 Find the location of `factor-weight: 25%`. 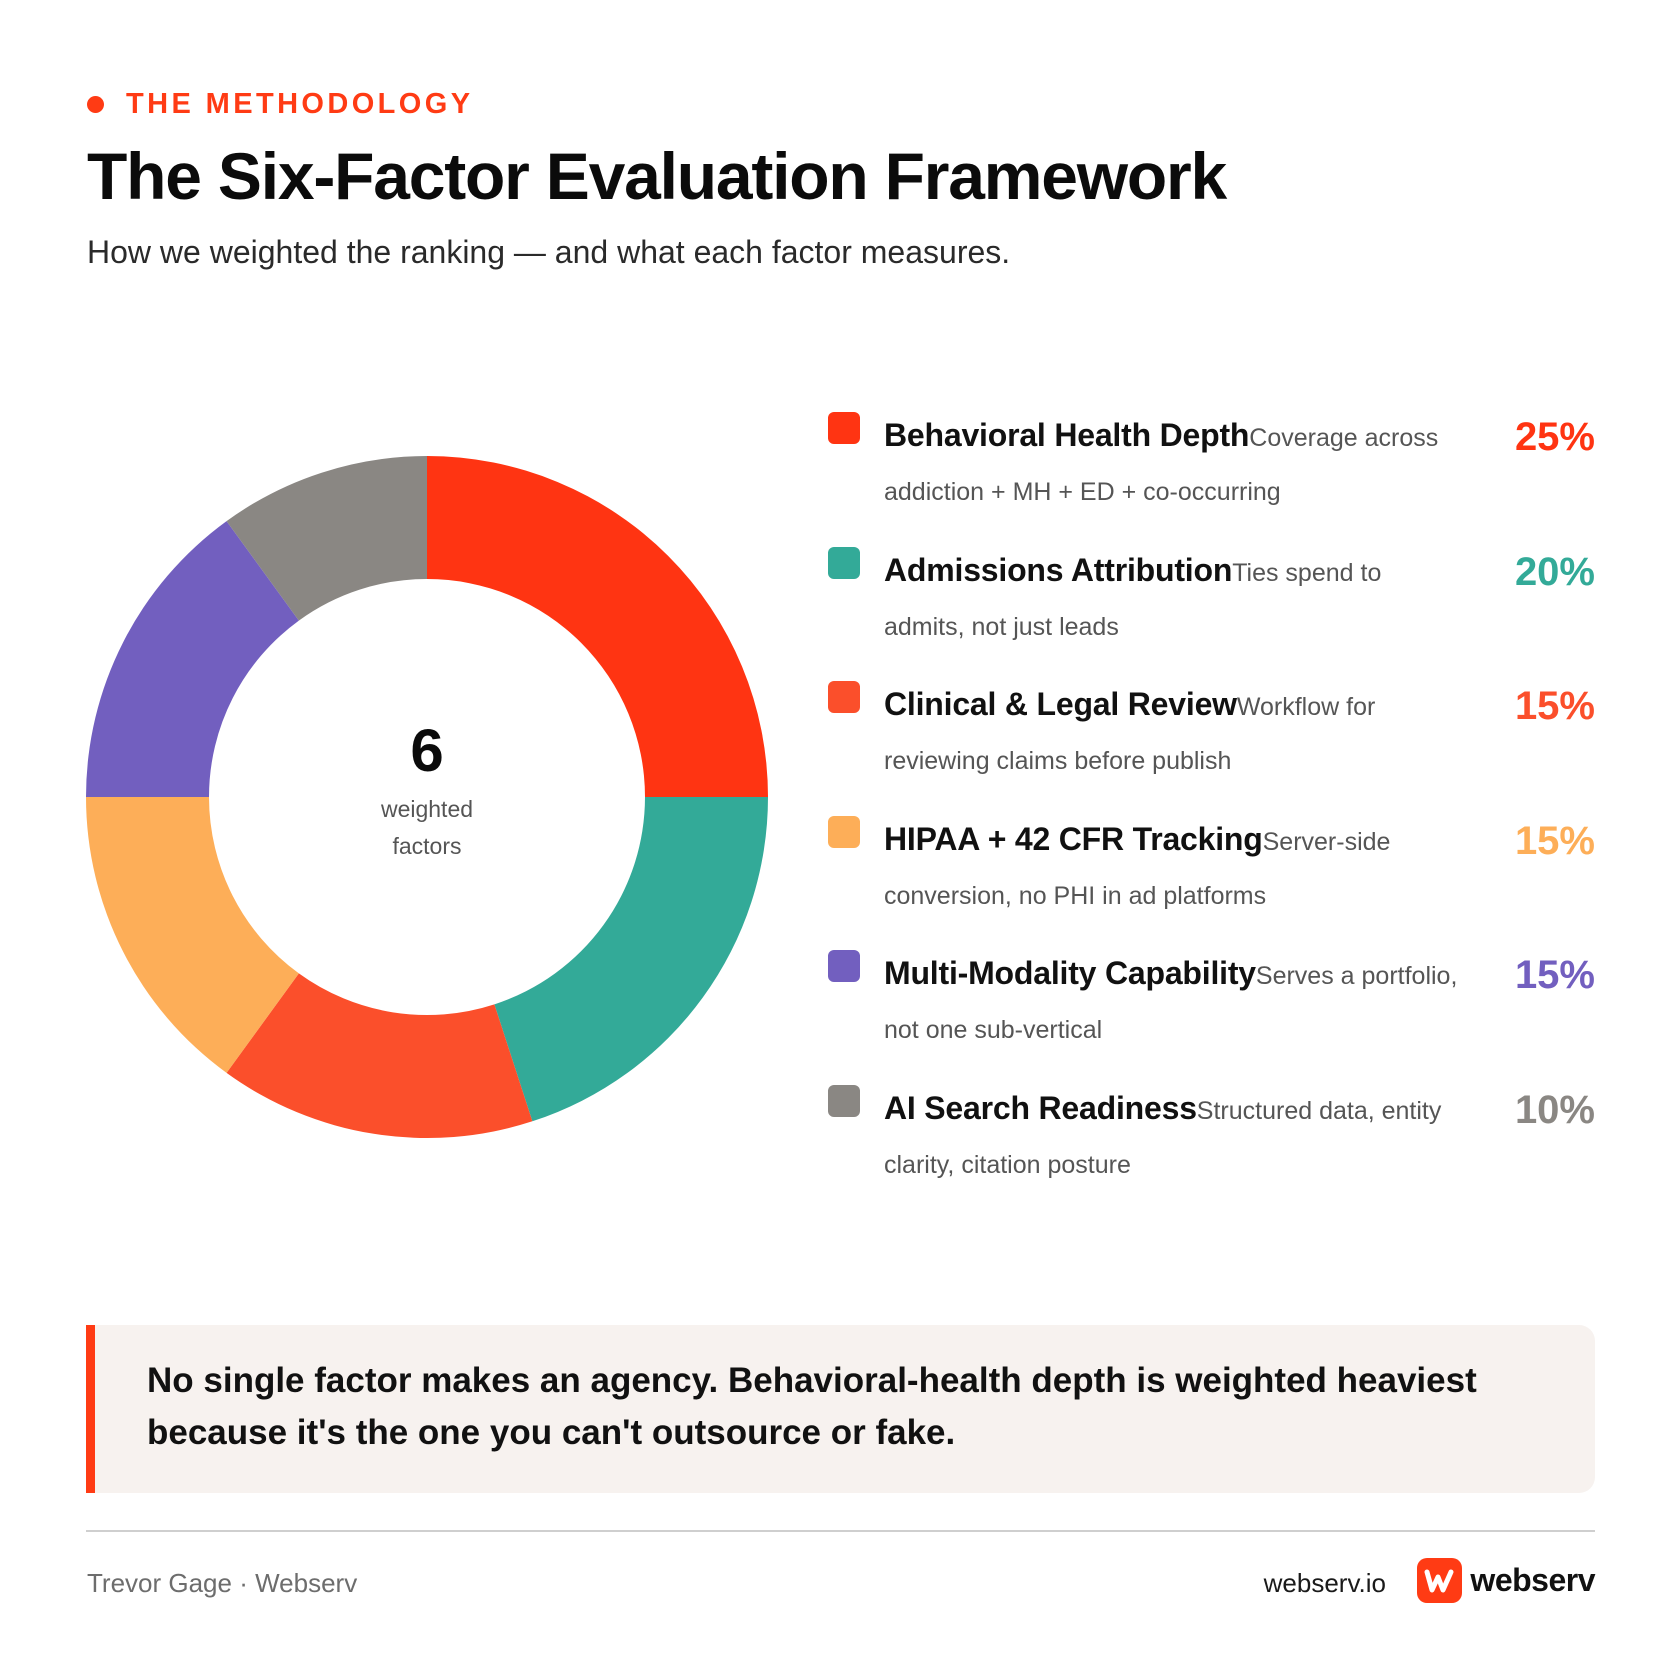

factor-weight: 25% is located at coordinates (1554, 437).